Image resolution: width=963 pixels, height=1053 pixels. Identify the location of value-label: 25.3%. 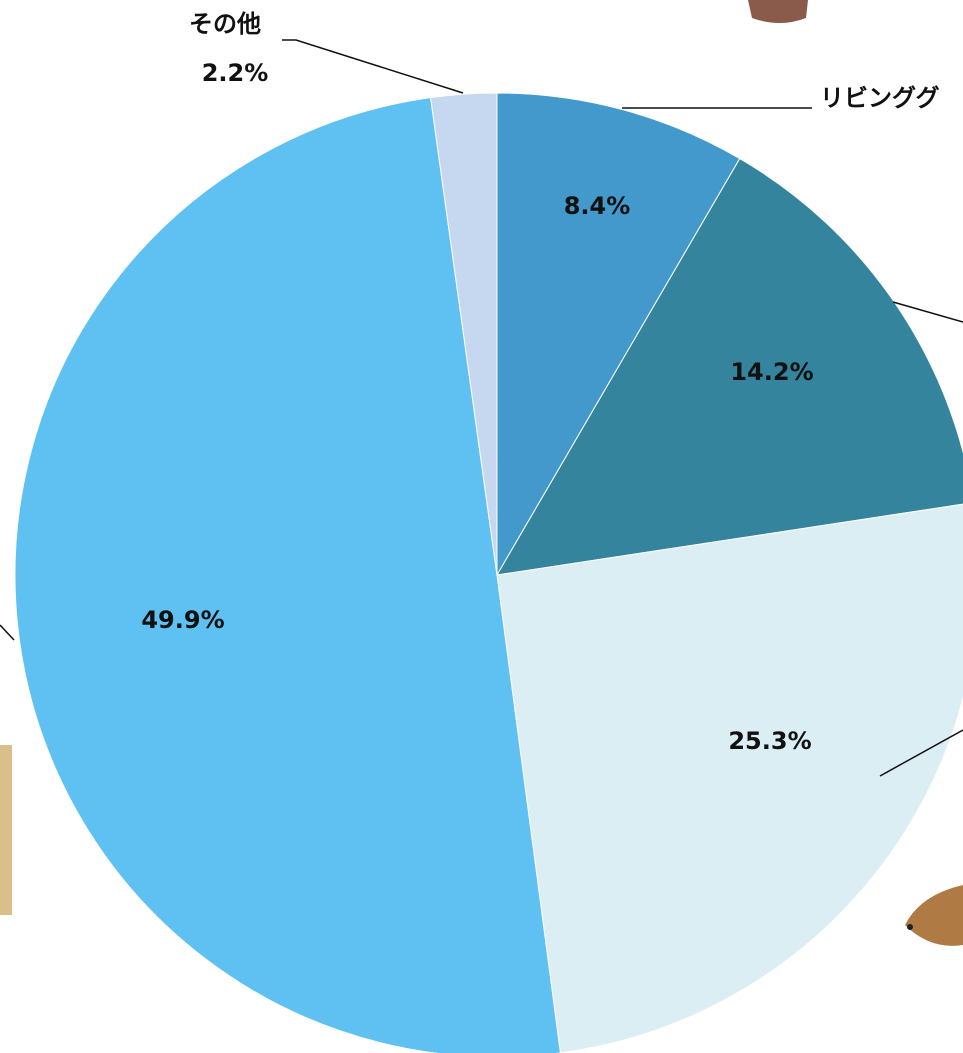
(769, 741).